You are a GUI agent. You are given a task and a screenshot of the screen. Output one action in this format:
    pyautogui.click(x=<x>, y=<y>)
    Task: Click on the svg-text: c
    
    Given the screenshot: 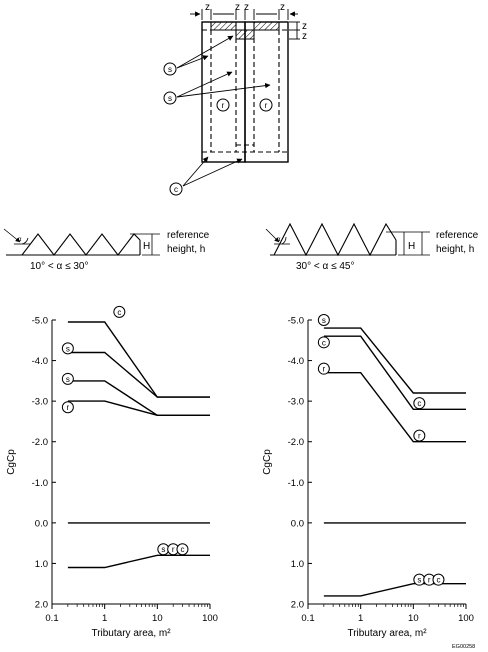 What is the action you would take?
    pyautogui.click(x=176, y=189)
    